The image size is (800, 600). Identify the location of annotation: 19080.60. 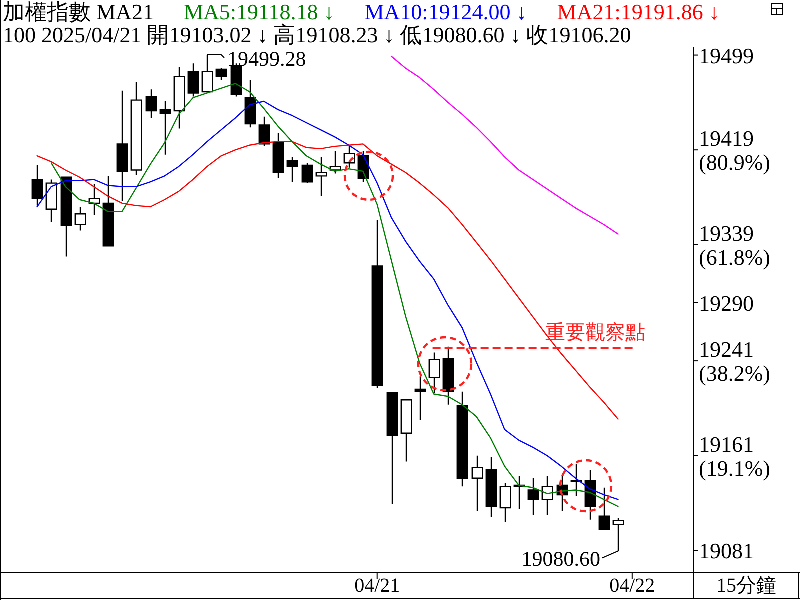
(561, 559).